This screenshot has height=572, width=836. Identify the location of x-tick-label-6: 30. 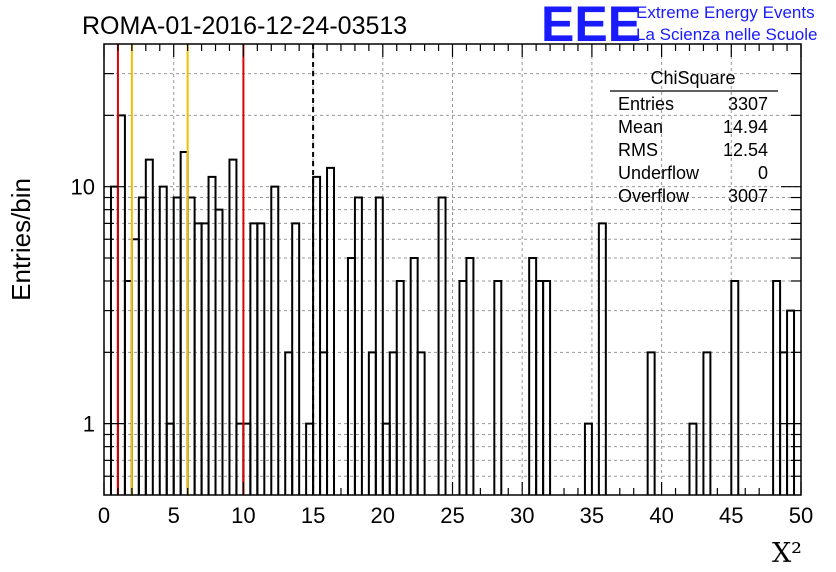
(522, 515).